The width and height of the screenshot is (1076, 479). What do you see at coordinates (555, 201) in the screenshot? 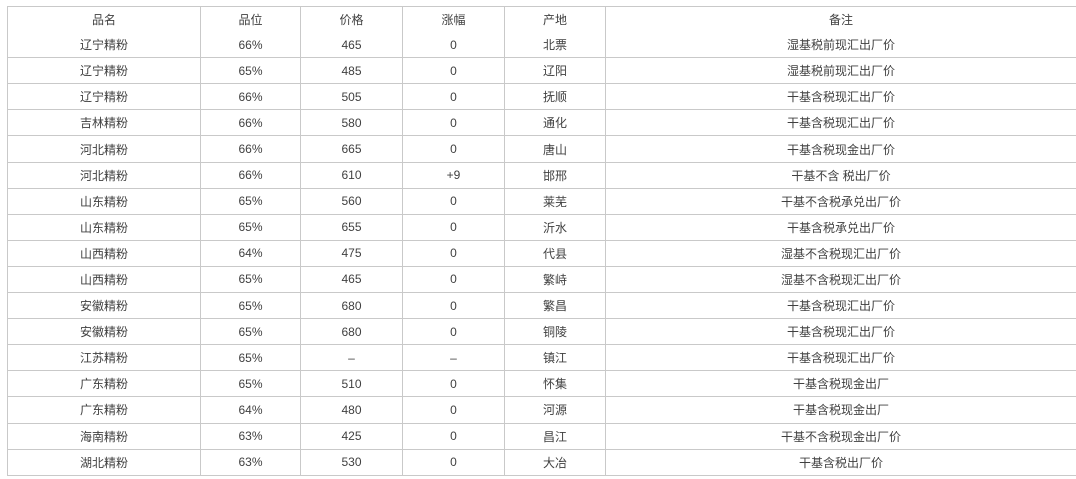
I see `origin-cell: 莱芜` at bounding box center [555, 201].